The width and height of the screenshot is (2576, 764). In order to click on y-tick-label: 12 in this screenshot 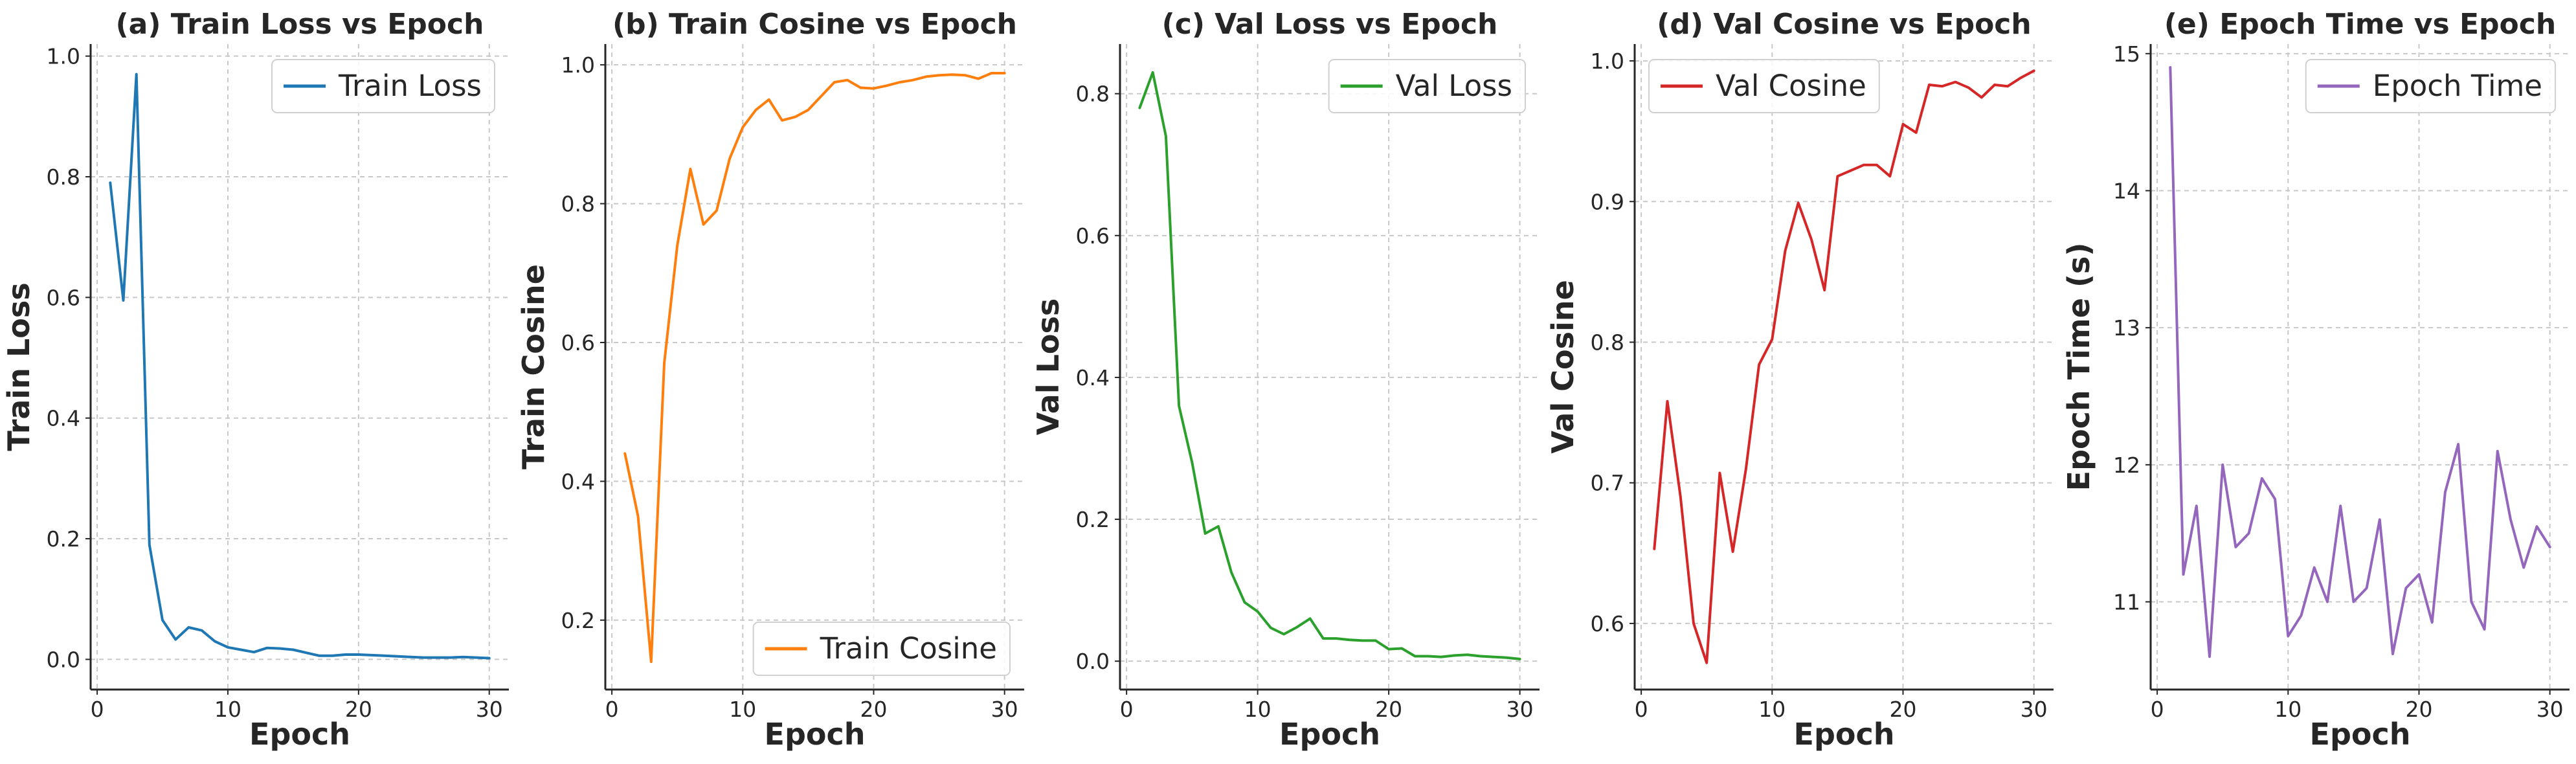, I will do `click(2126, 465)`.